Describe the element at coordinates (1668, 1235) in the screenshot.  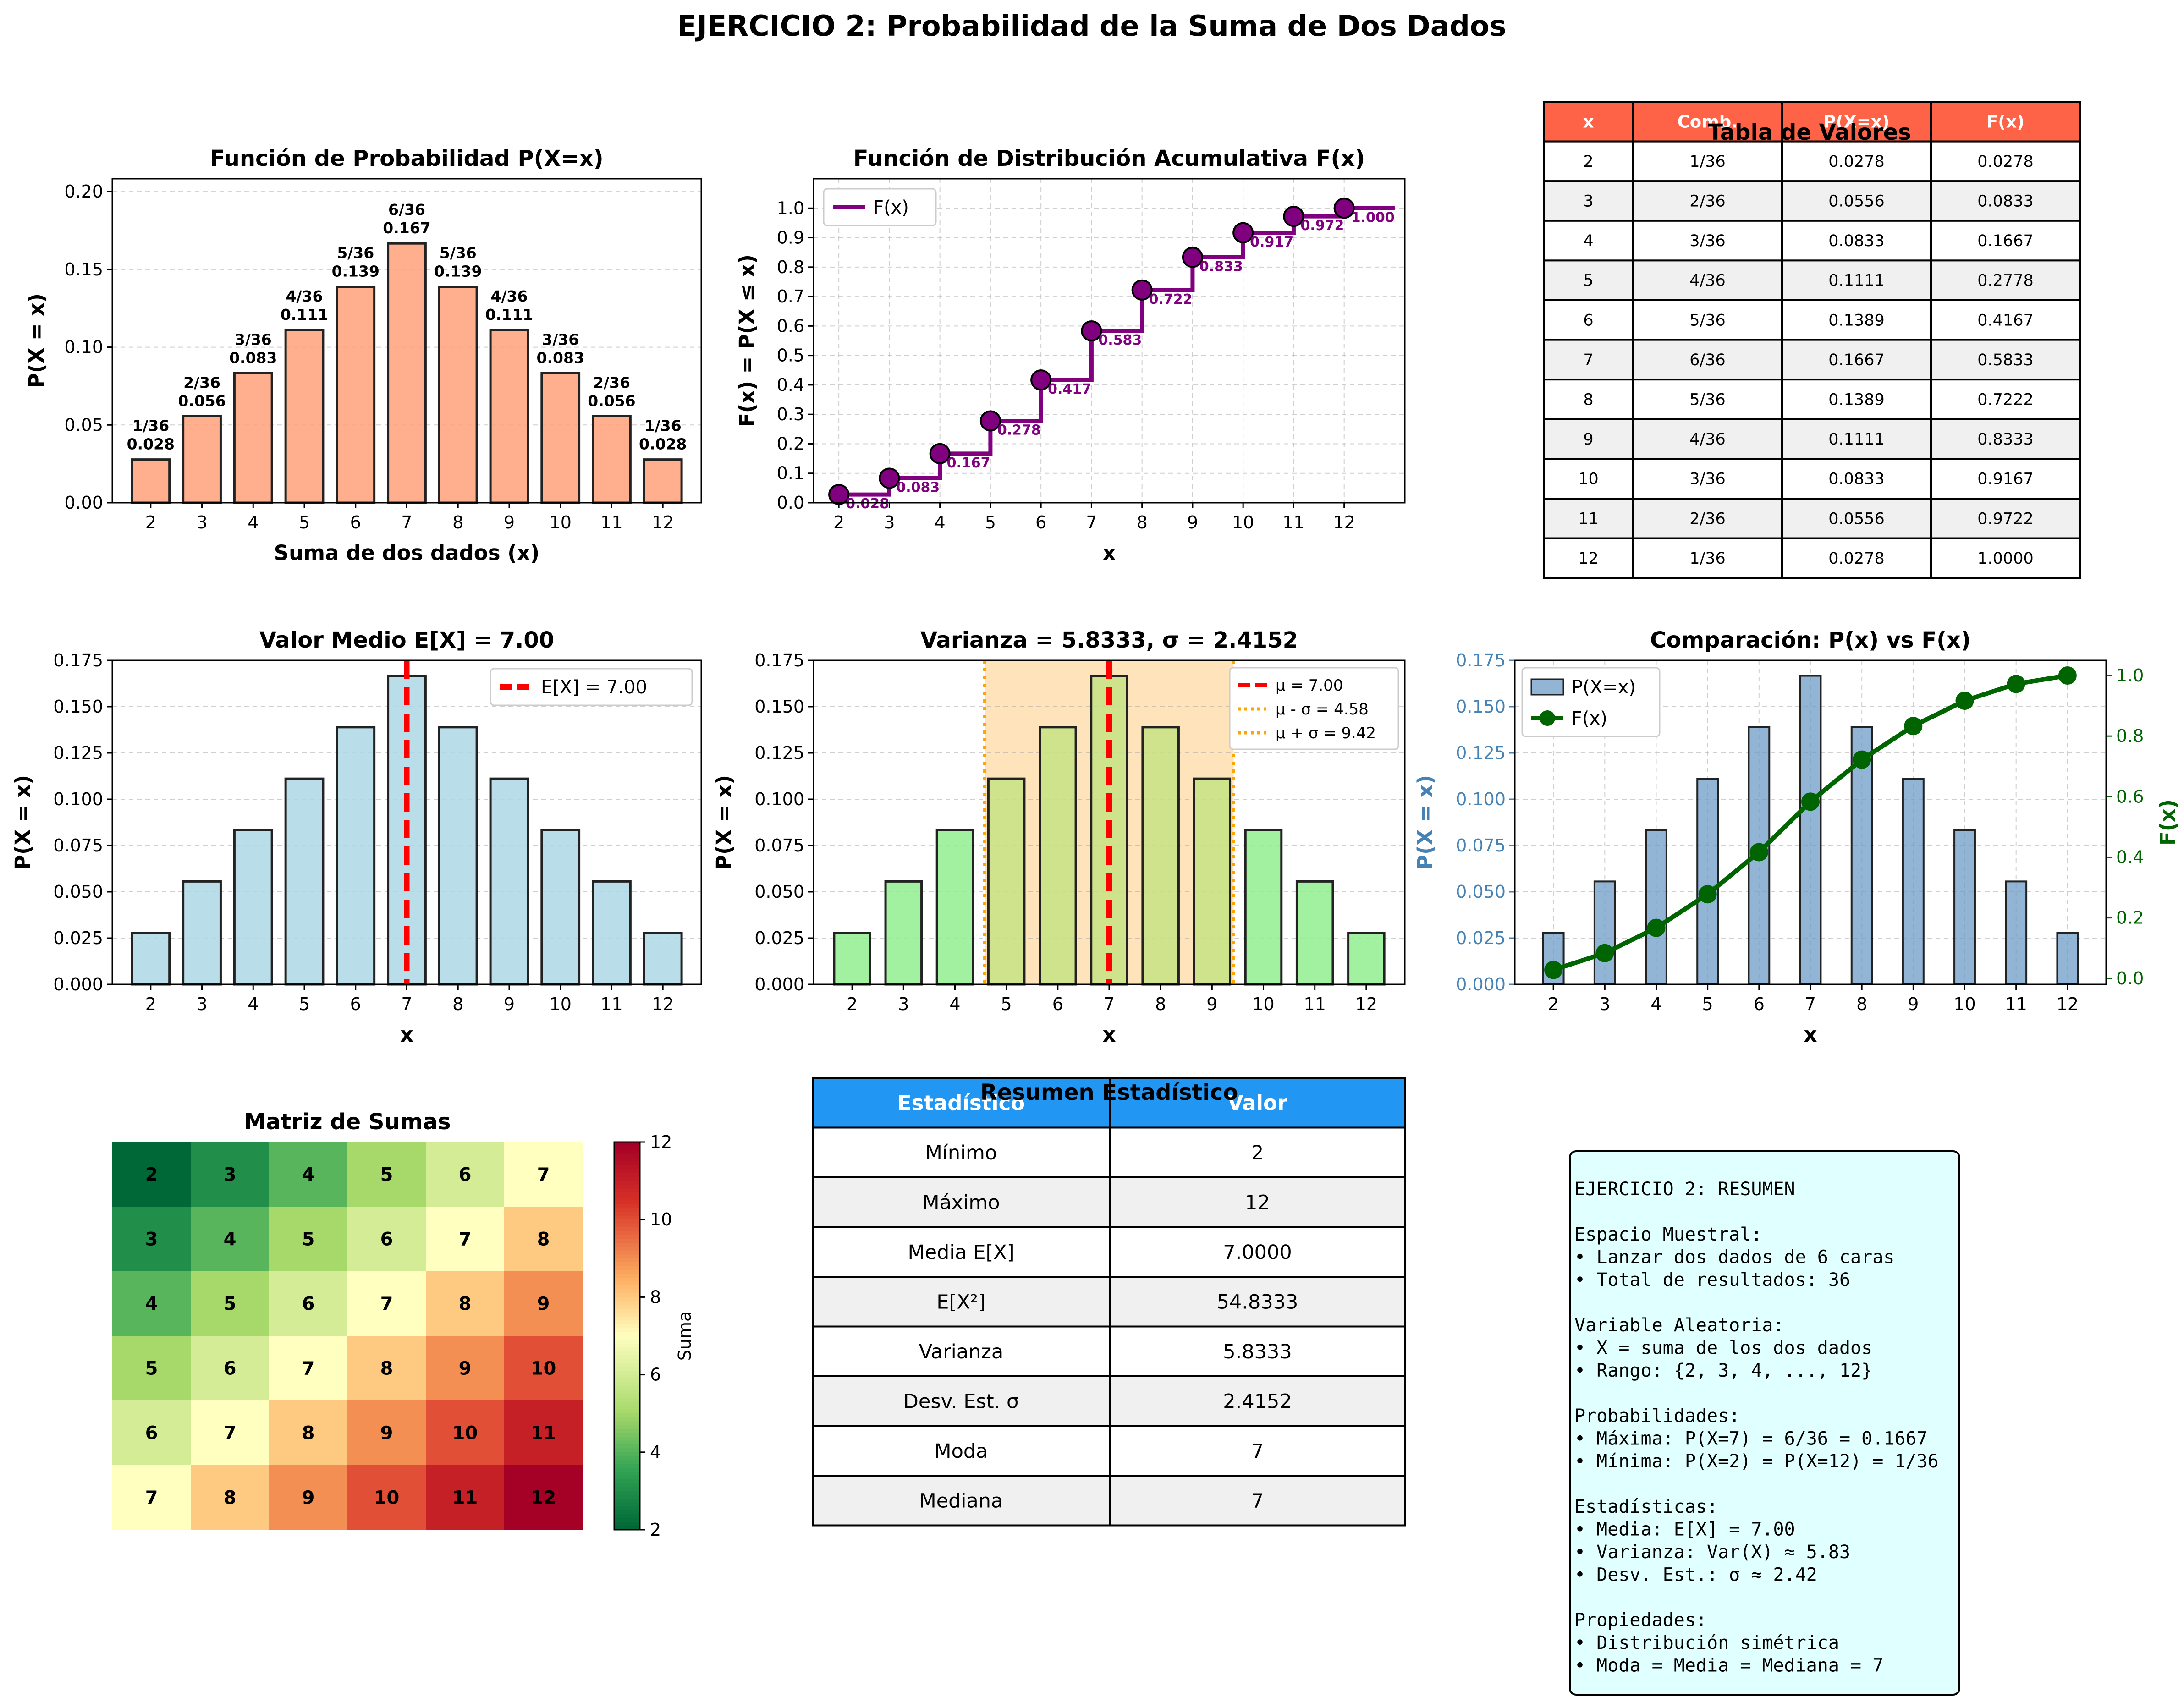
I see `summary-line: Espacio Muestral:` at that location.